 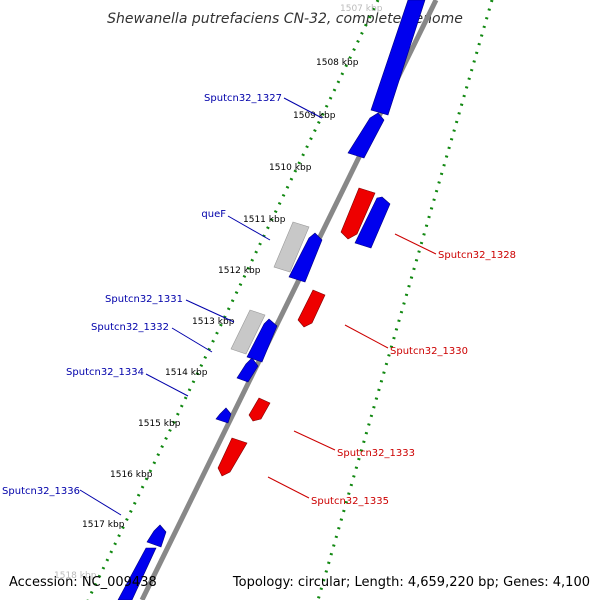 What do you see at coordinates (105, 372) in the screenshot?
I see `gene-label: Sputcn32_1334` at bounding box center [105, 372].